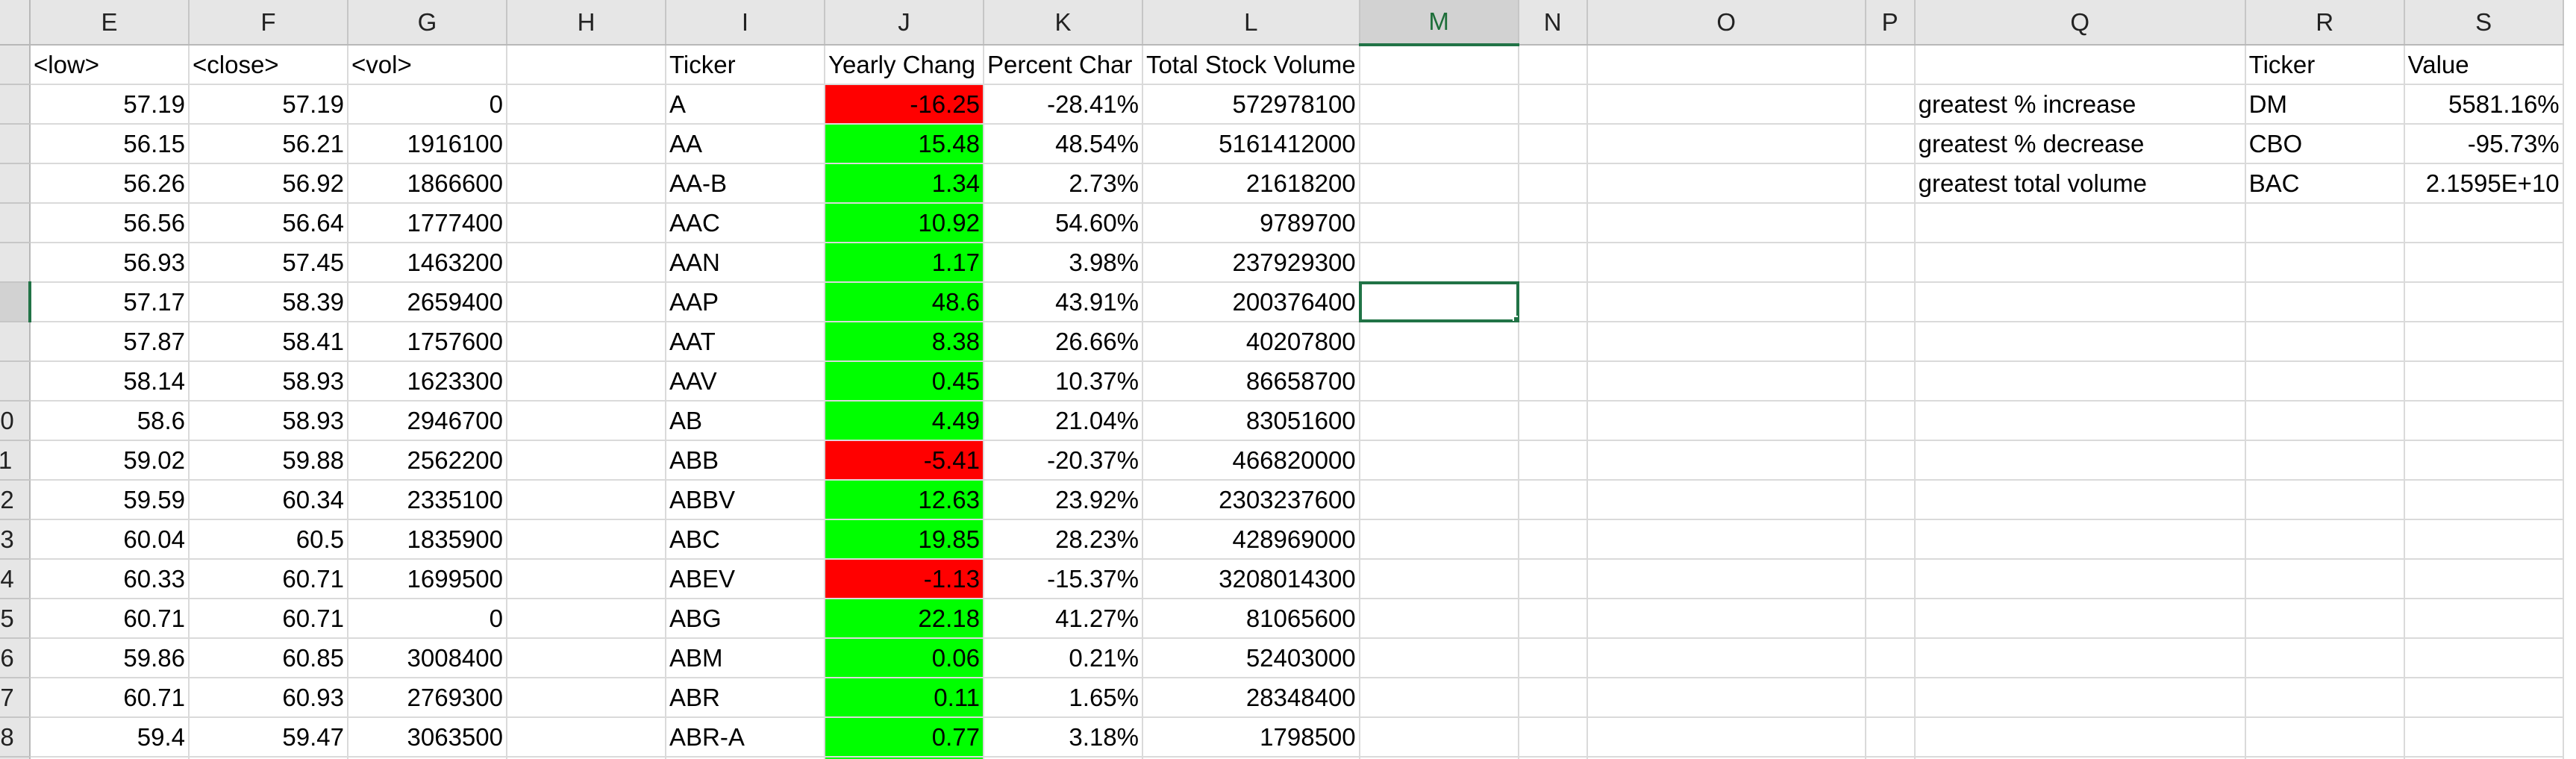 Image resolution: width=2576 pixels, height=759 pixels. What do you see at coordinates (586, 223) in the screenshot?
I see `cell-h5` at bounding box center [586, 223].